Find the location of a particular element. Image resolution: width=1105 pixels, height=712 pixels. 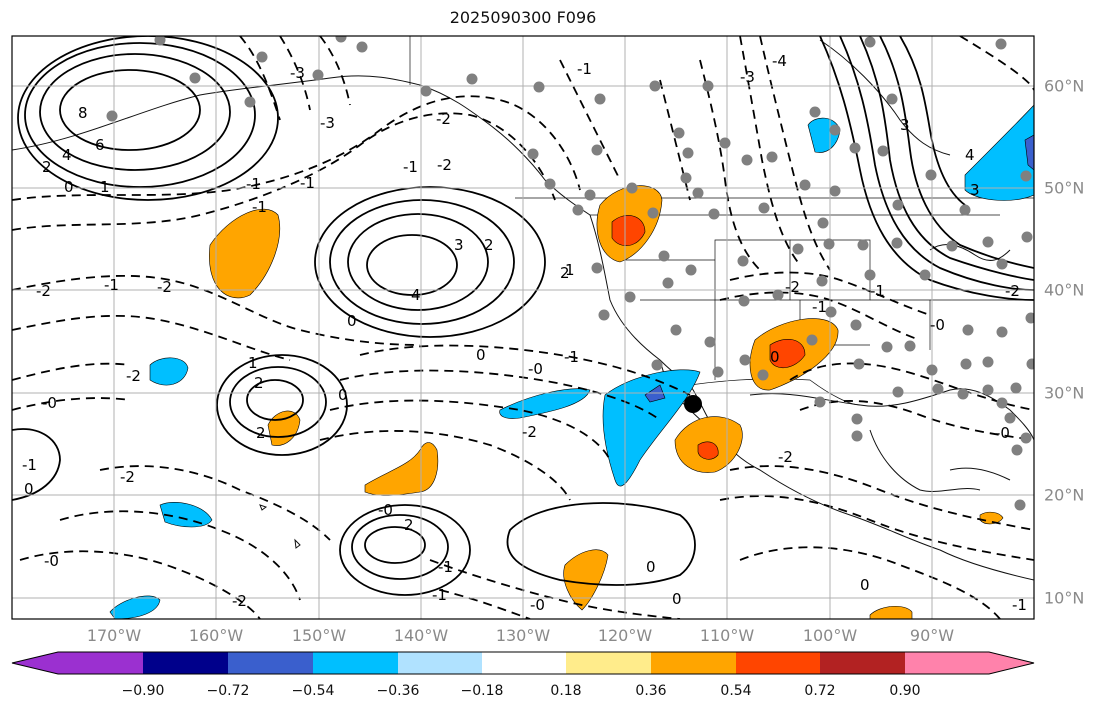

colorbar-tick-label: −0.72 is located at coordinates (228, 691).